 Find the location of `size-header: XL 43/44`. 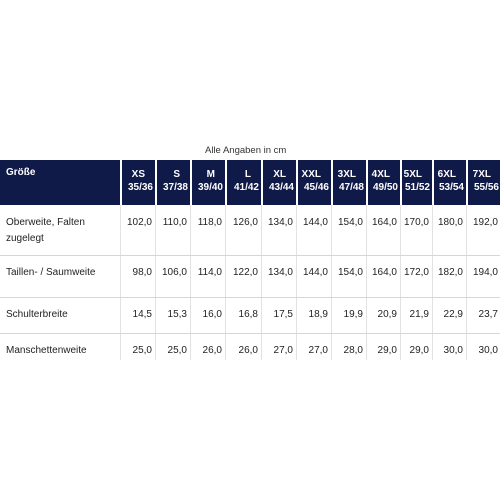

size-header: XL 43/44 is located at coordinates (278, 182).